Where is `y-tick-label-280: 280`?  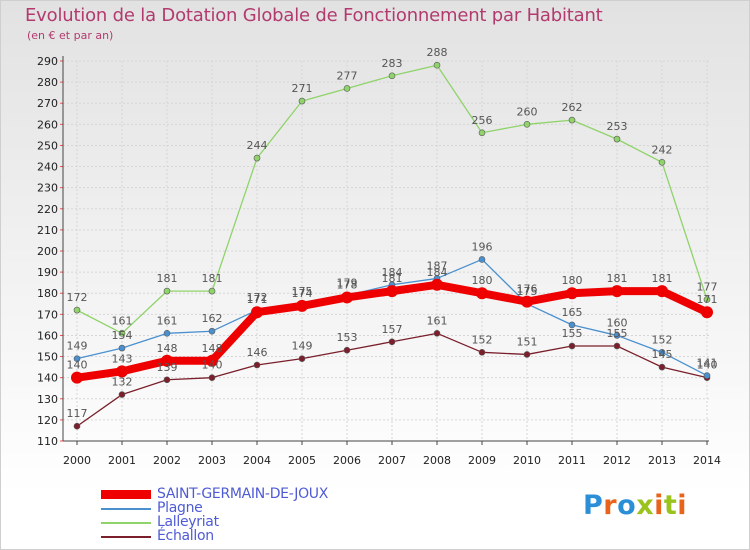 y-tick-label-280: 280 is located at coordinates (47, 82).